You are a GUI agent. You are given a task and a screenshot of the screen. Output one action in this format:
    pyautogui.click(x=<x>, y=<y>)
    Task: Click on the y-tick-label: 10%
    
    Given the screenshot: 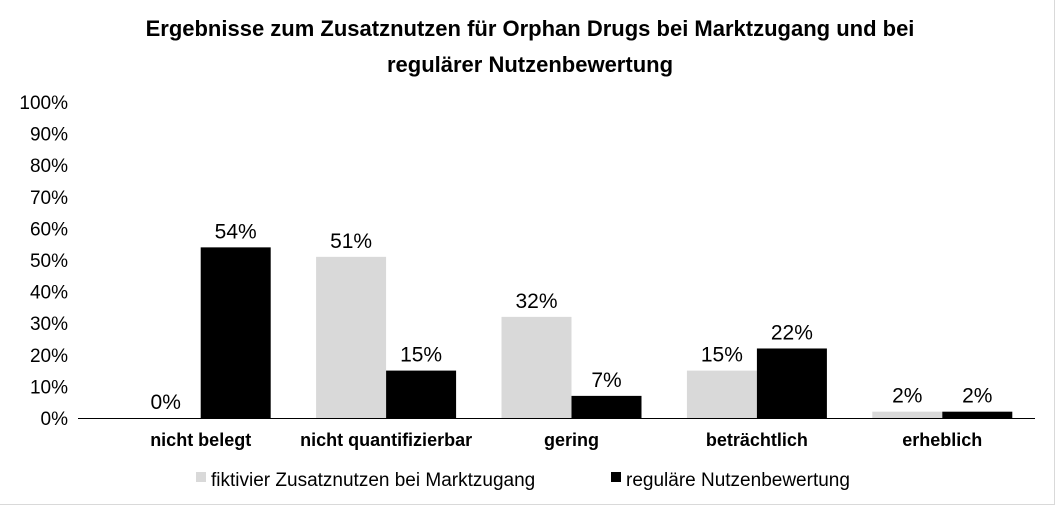 What is the action you would take?
    pyautogui.click(x=49, y=387)
    